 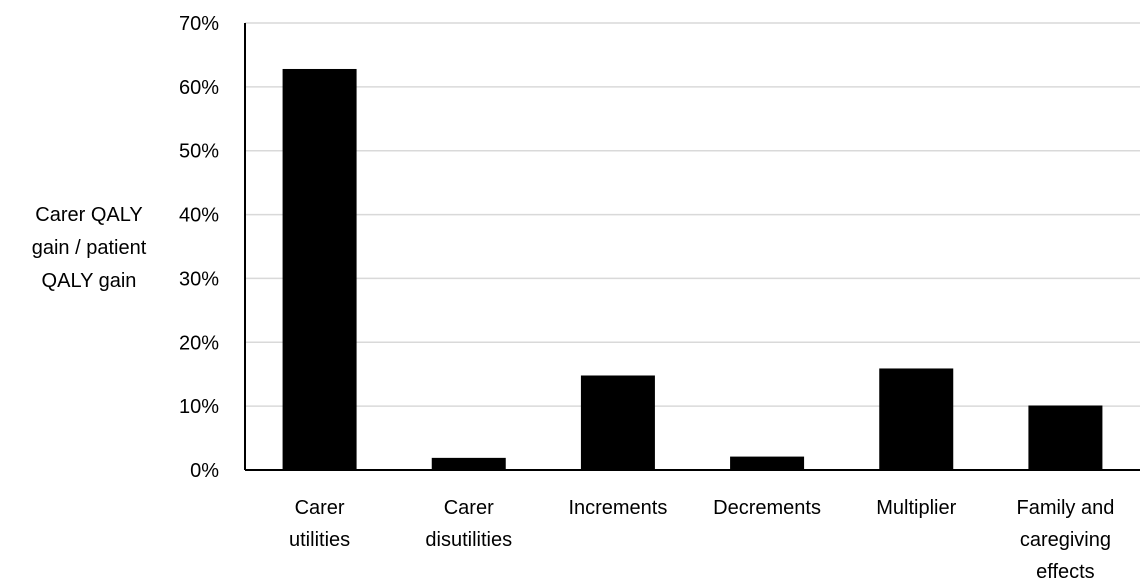 What do you see at coordinates (204, 471) in the screenshot?
I see `y-tick-label: 0%` at bounding box center [204, 471].